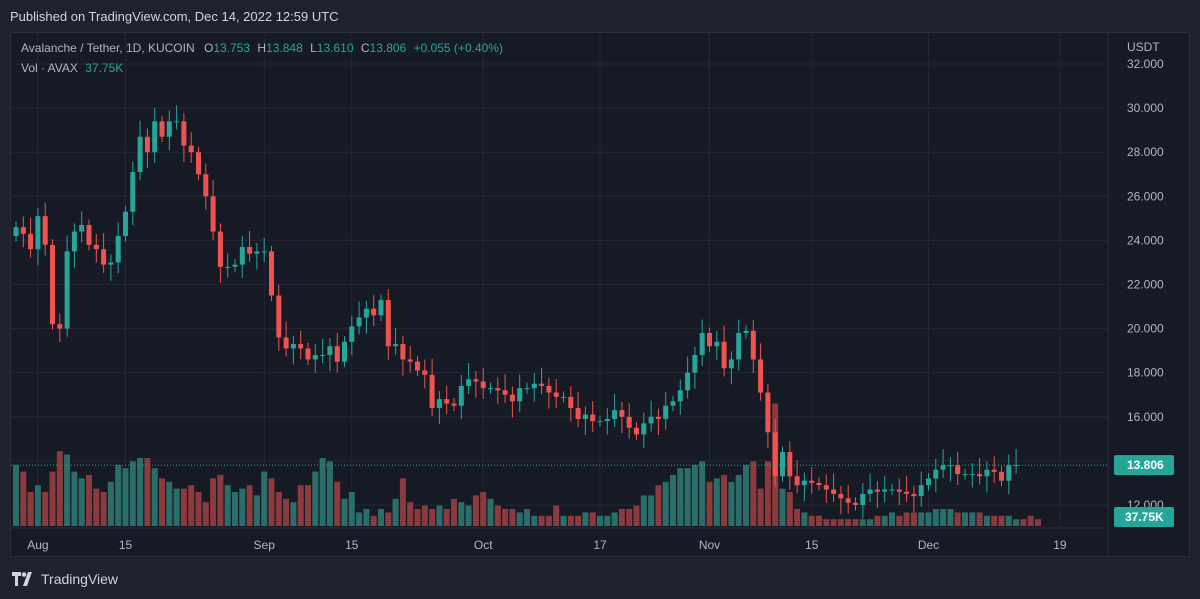  What do you see at coordinates (65, 579) in the screenshot?
I see `tradingview-logo: TradingView` at bounding box center [65, 579].